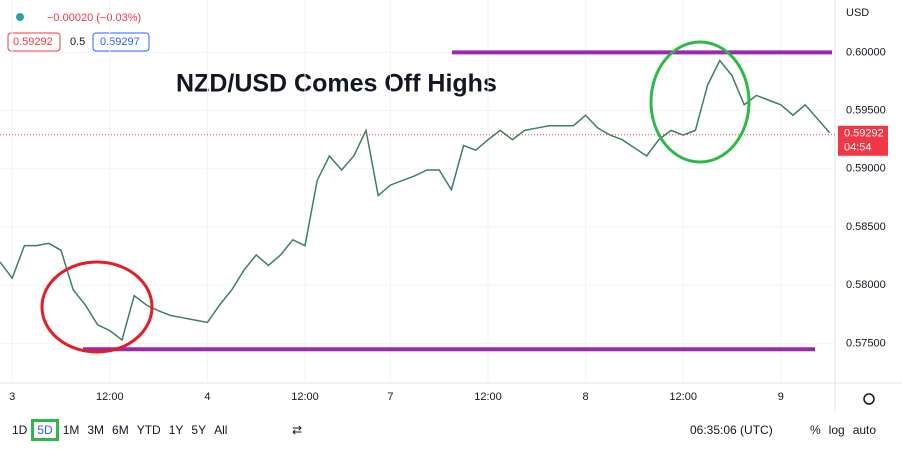  I want to click on ask: 0.59297, so click(120, 42).